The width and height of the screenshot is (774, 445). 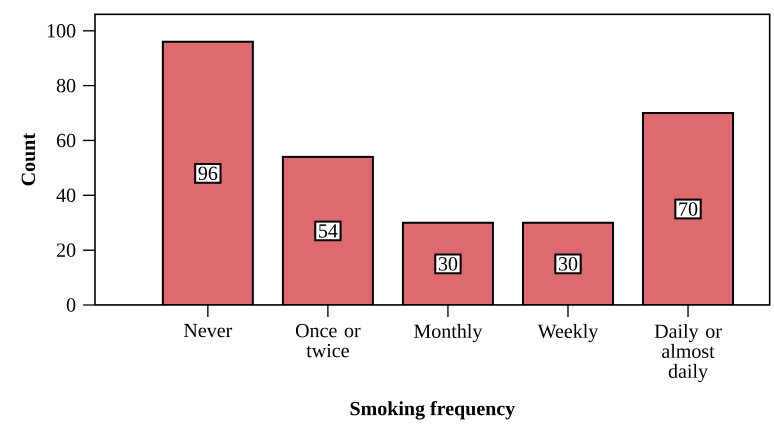 I want to click on data-label: 70, so click(x=688, y=209).